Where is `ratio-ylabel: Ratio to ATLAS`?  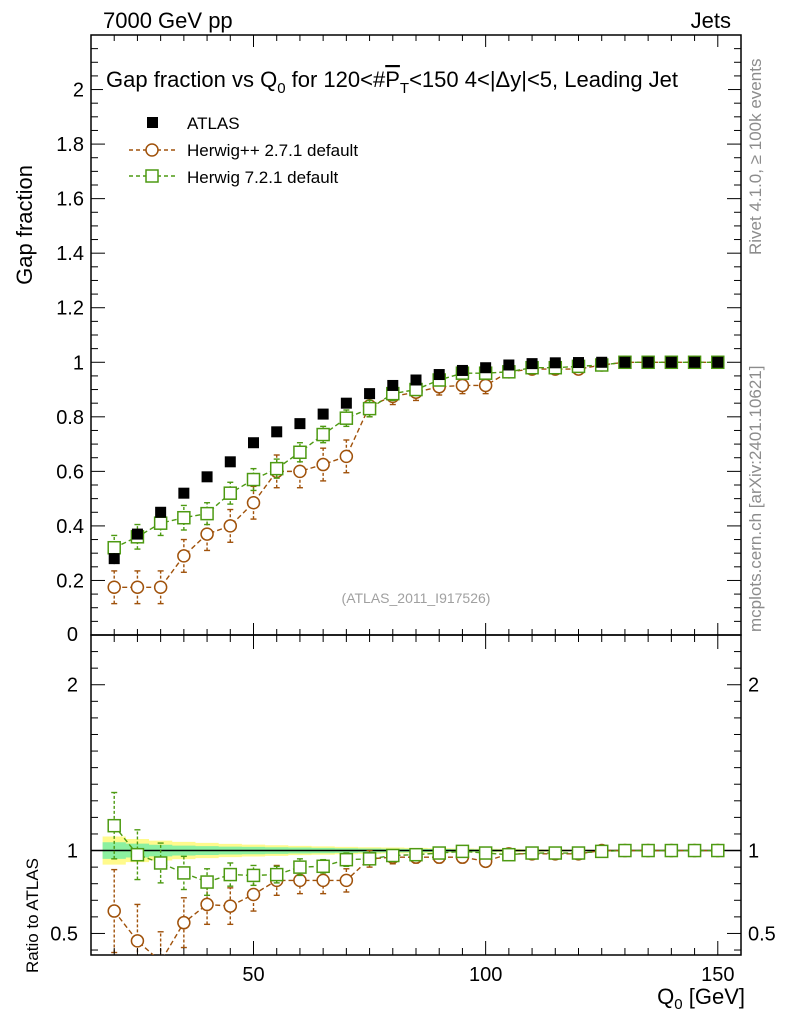 ratio-ylabel: Ratio to ATLAS is located at coordinates (32, 915).